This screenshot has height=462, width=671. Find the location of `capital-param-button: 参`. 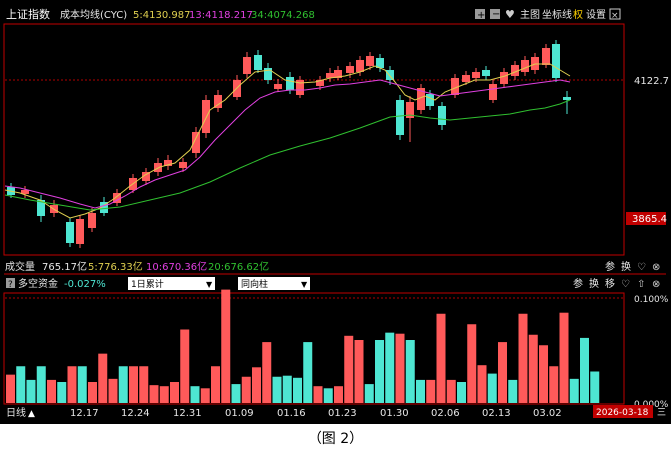

capital-param-button: 参 is located at coordinates (578, 283).